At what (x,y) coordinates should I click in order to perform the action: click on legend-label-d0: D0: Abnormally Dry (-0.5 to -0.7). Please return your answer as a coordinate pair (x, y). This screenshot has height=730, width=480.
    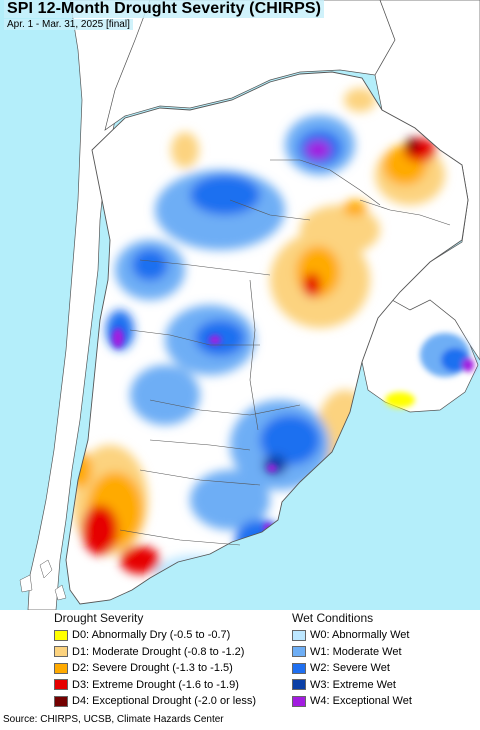
    Looking at the image, I should click on (151, 635).